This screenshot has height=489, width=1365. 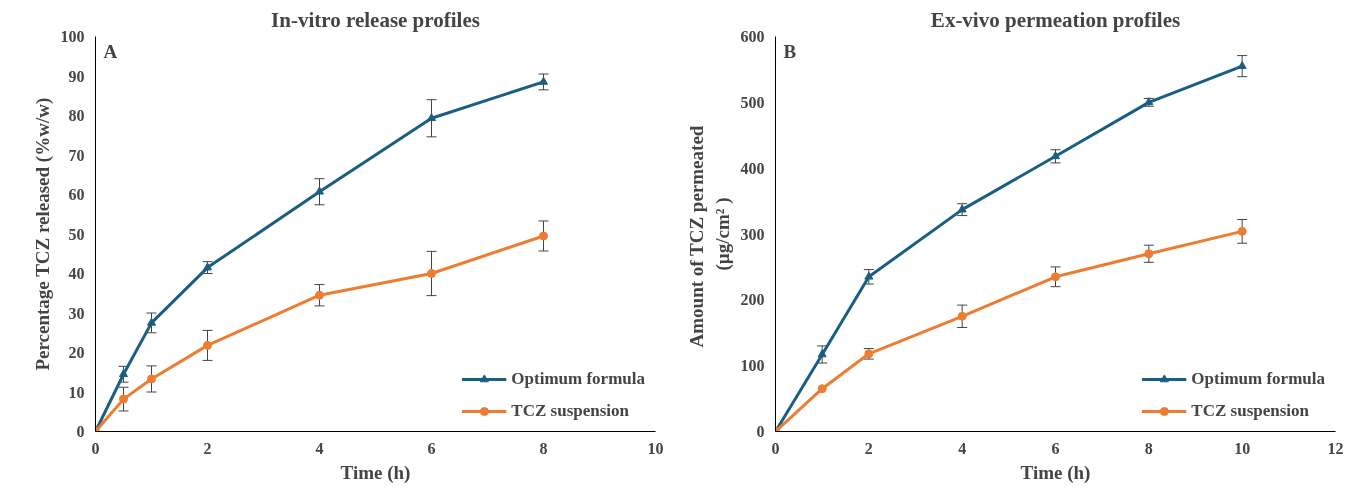 What do you see at coordinates (790, 51) in the screenshot?
I see `annotation: B` at bounding box center [790, 51].